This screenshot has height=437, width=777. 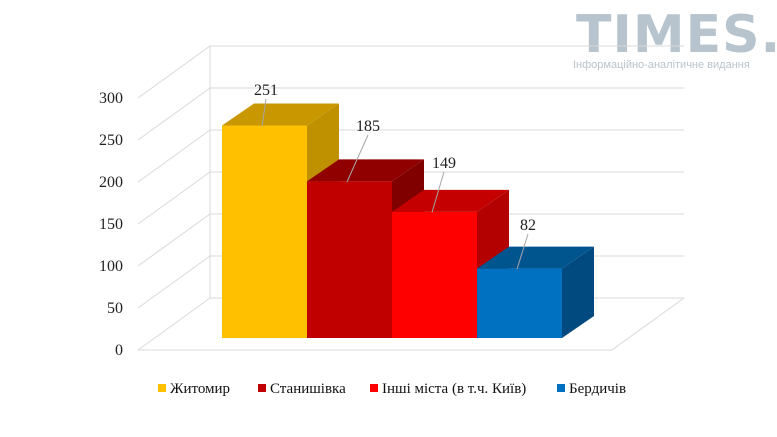 I want to click on legend-item: Житомир, so click(x=194, y=389).